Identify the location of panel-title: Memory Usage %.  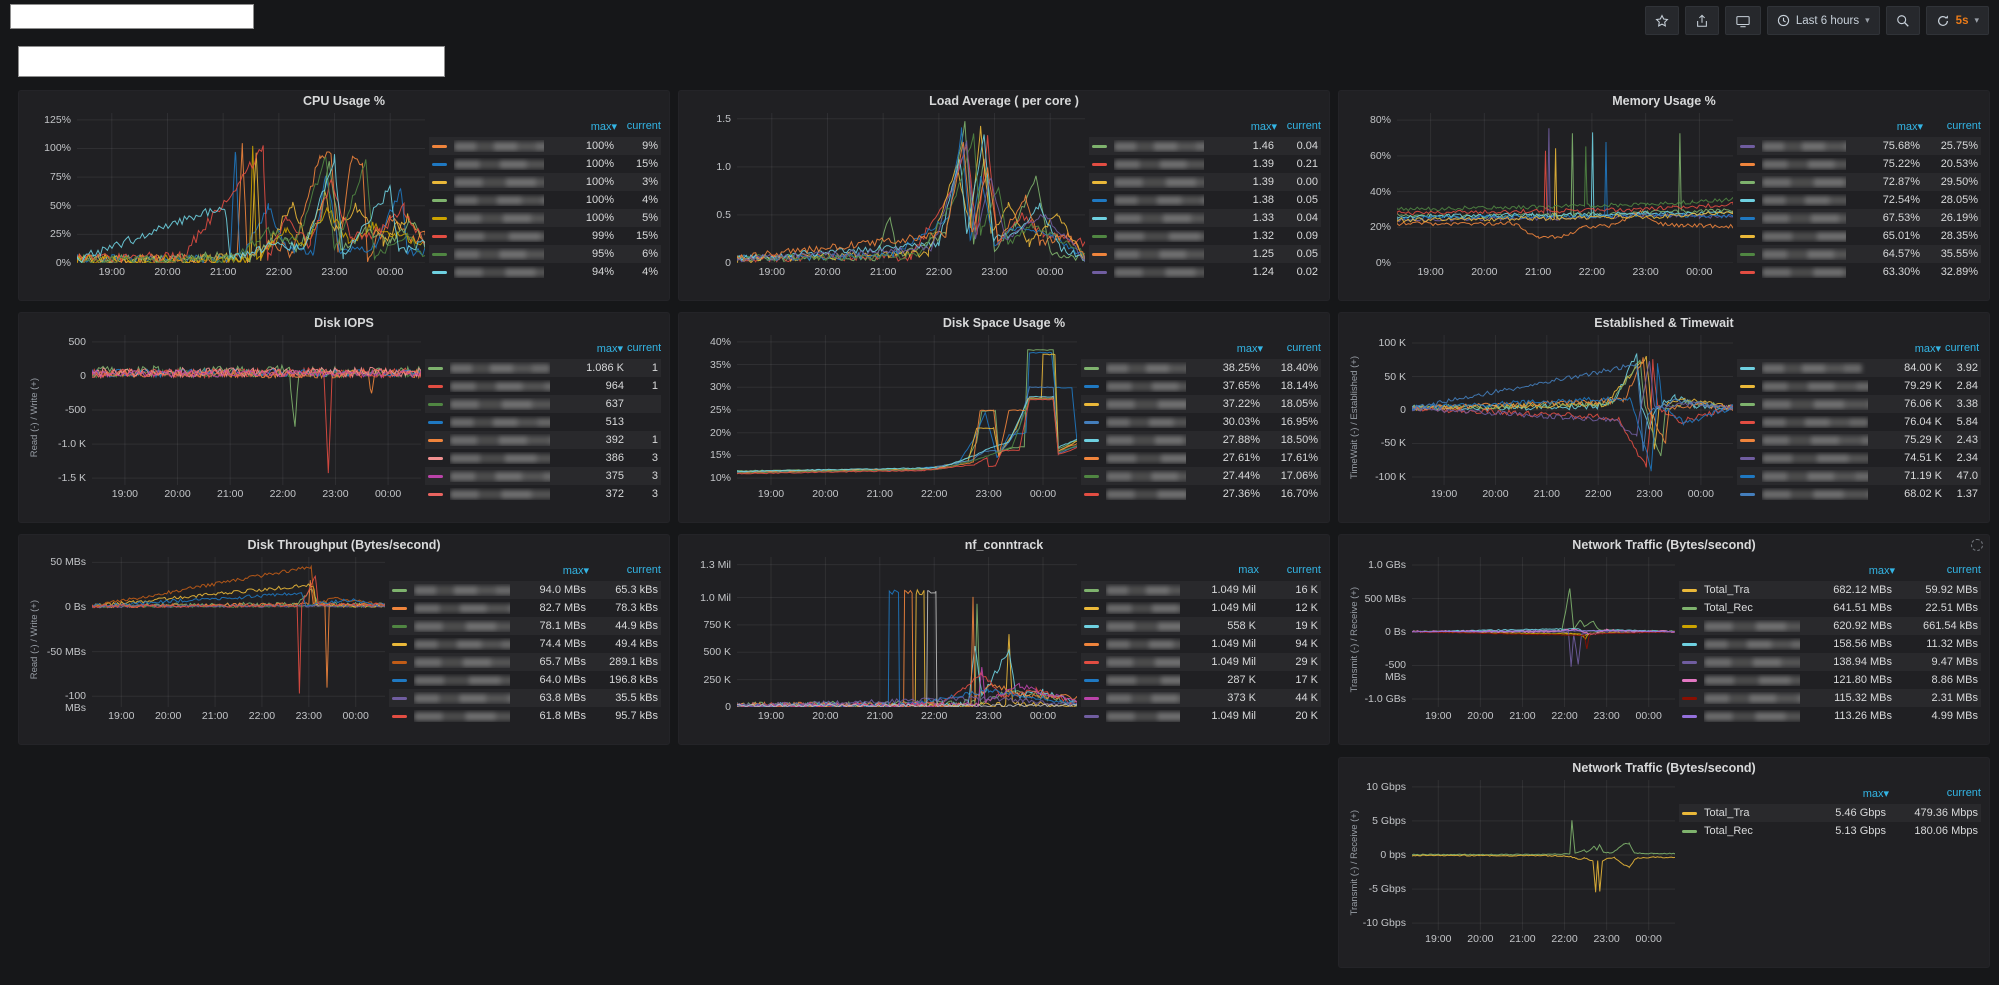
(1664, 101).